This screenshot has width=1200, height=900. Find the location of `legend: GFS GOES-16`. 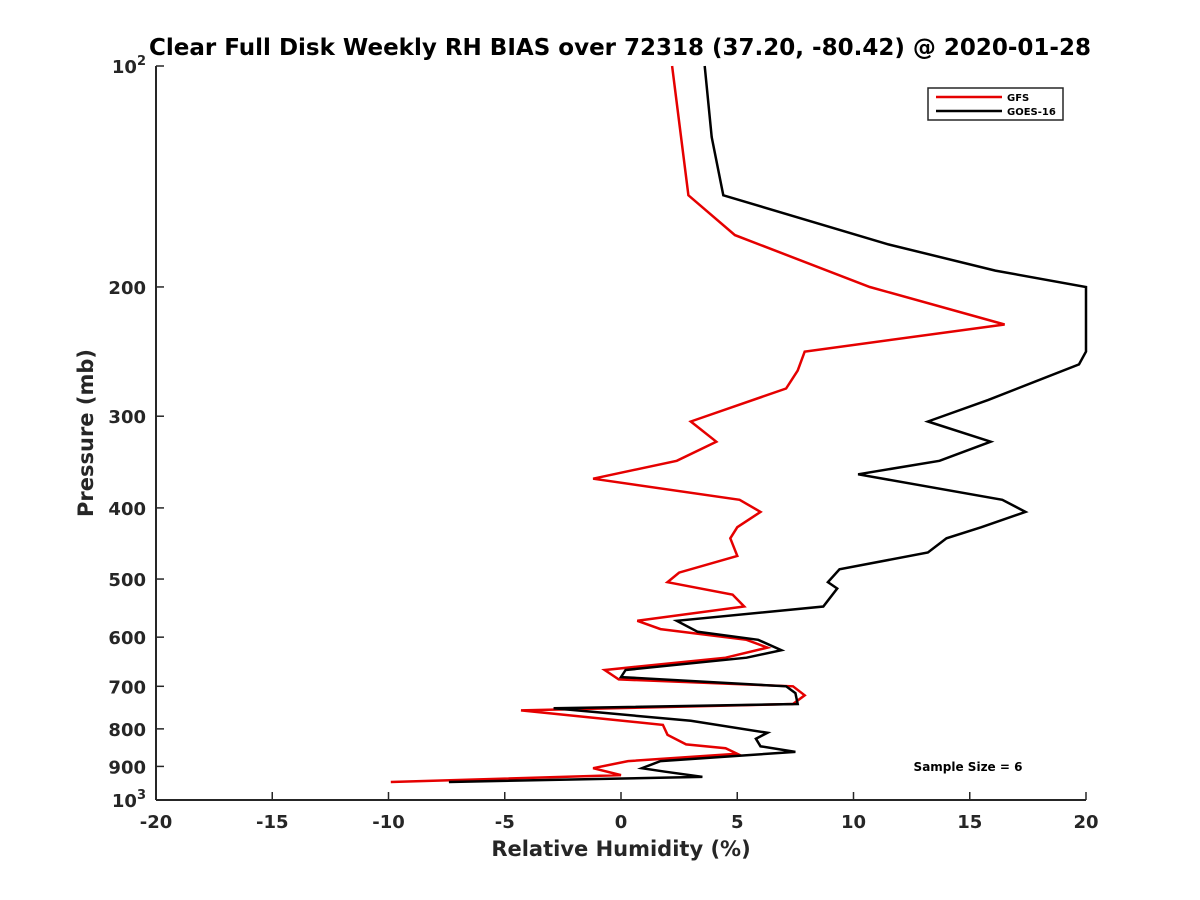

legend: GFS GOES-16 is located at coordinates (995, 104).